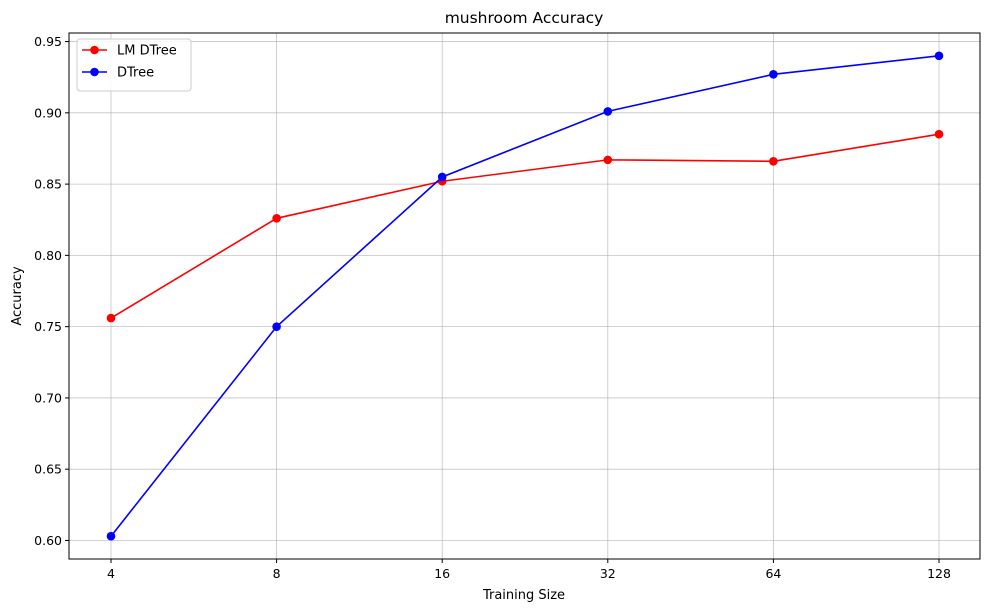 This screenshot has width=989, height=612. I want to click on y-tick-label: 0.65, so click(48, 469).